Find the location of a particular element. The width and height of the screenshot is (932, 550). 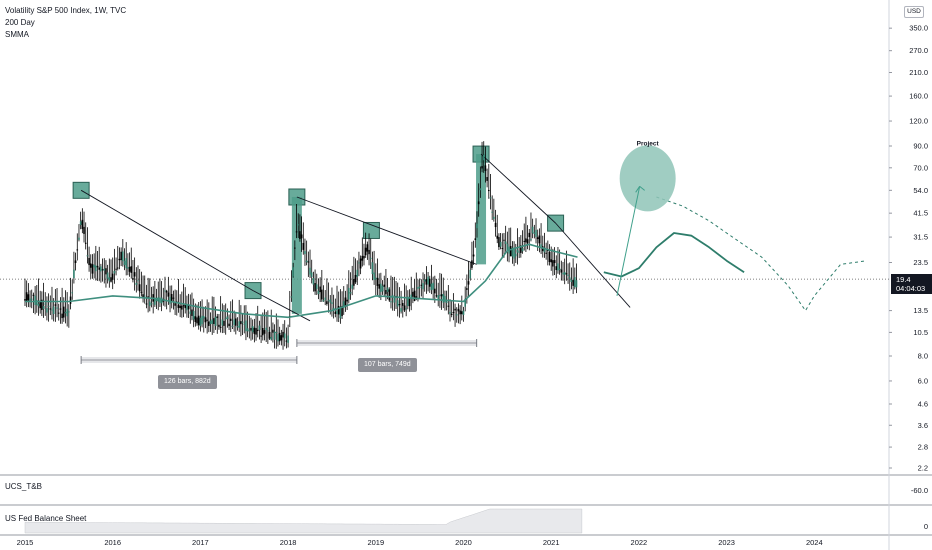

y-tick-label: 270.0 is located at coordinates (918, 50).